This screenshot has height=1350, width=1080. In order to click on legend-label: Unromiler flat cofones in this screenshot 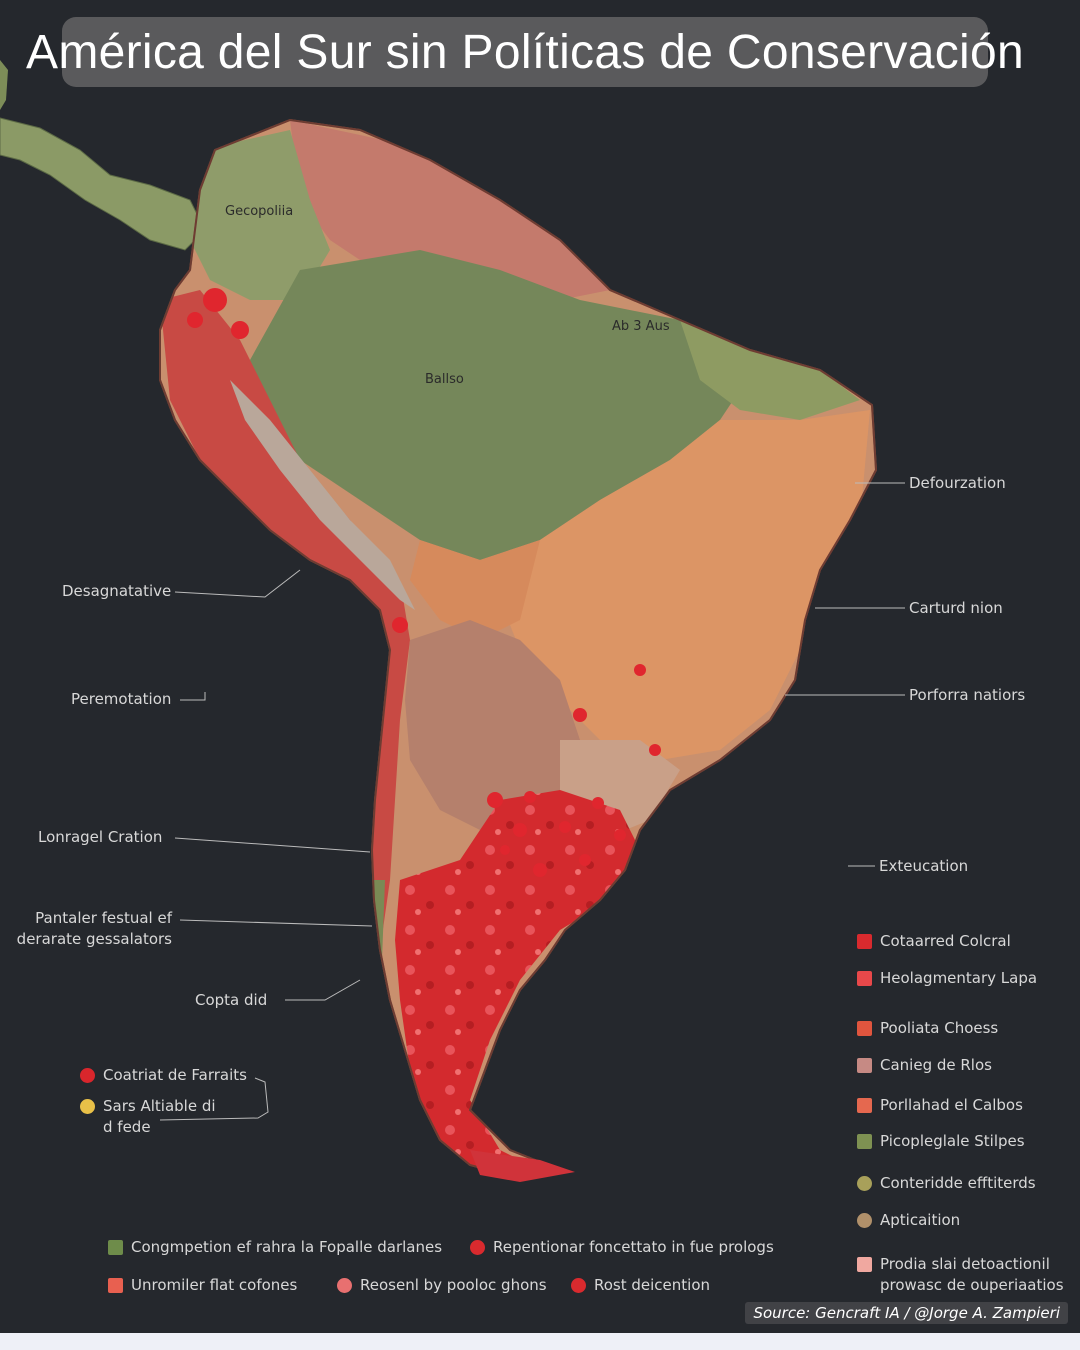, I will do `click(214, 1285)`.